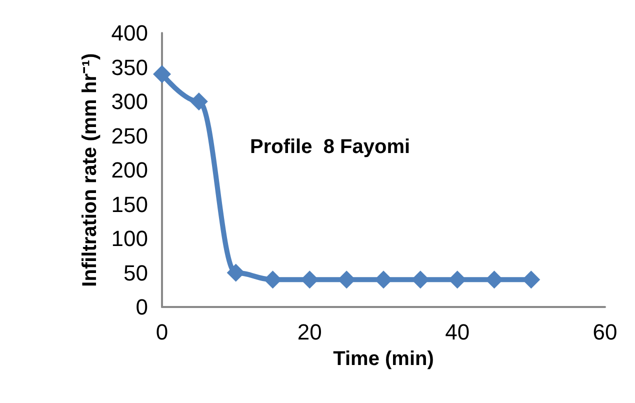  What do you see at coordinates (457, 332) in the screenshot?
I see `x-tick-label: 40` at bounding box center [457, 332].